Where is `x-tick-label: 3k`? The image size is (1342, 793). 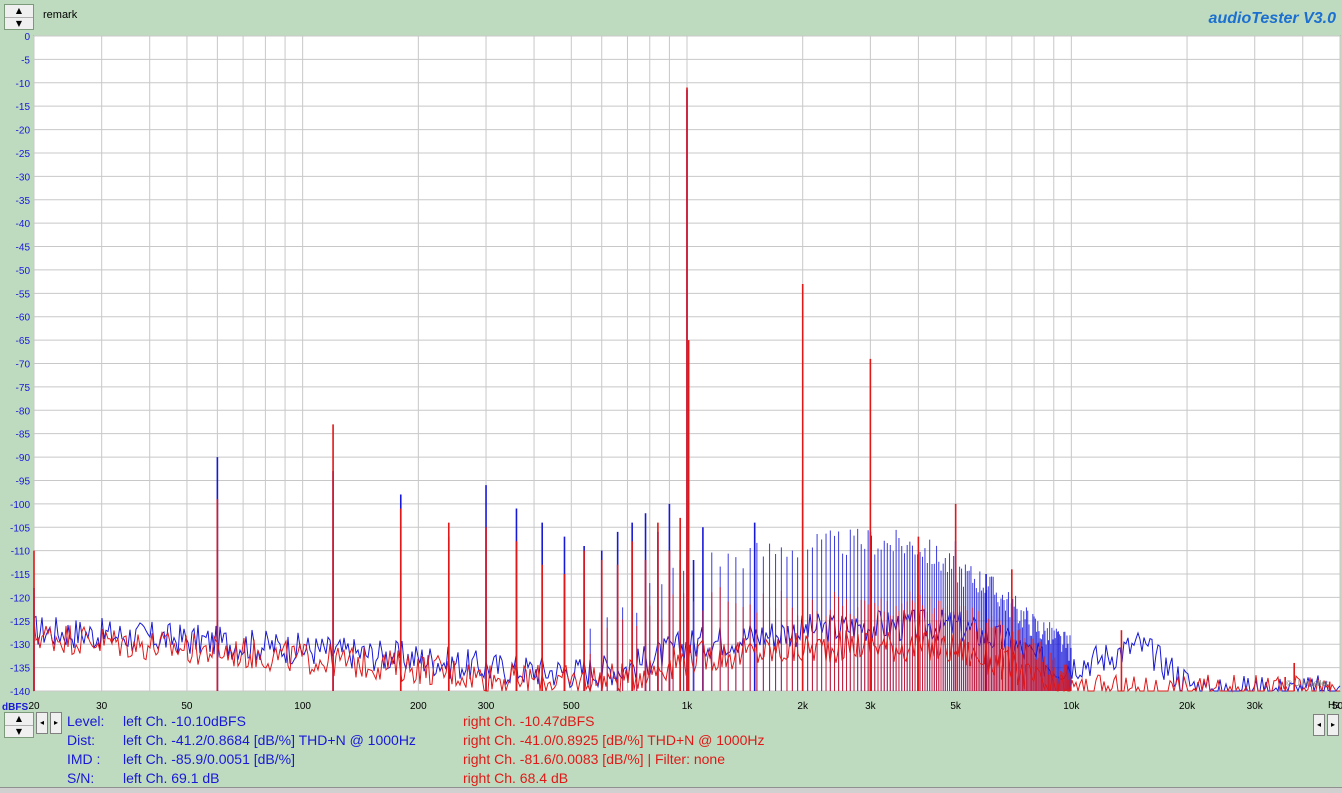 x-tick-label: 3k is located at coordinates (871, 706).